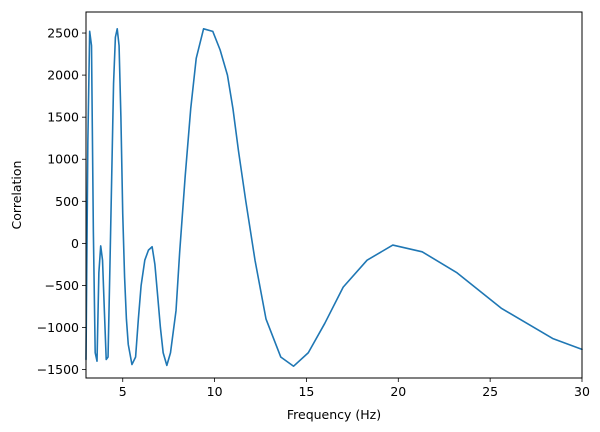  Describe the element at coordinates (63, 117) in the screenshot. I see `y-tick-label: 1500` at that location.